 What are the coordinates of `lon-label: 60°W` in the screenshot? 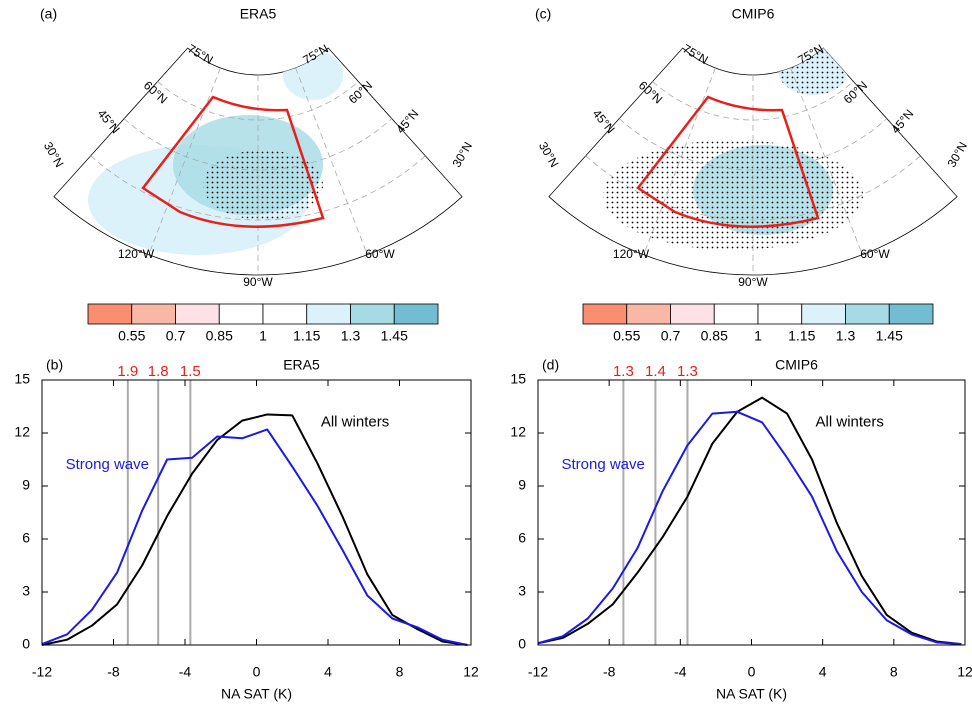 It's located at (875, 254).